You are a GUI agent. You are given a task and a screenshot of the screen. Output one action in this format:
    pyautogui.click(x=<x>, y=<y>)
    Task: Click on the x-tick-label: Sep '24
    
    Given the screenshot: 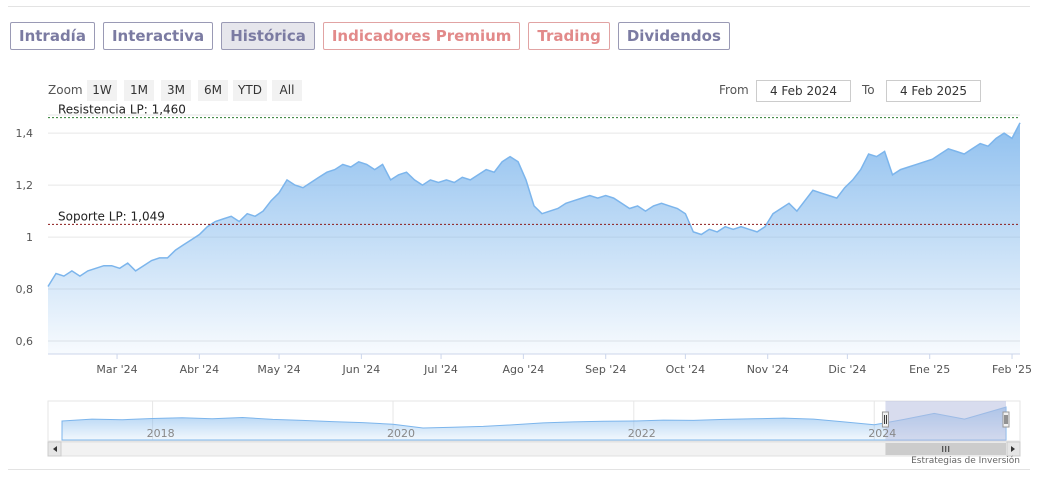 What is the action you would take?
    pyautogui.click(x=605, y=369)
    